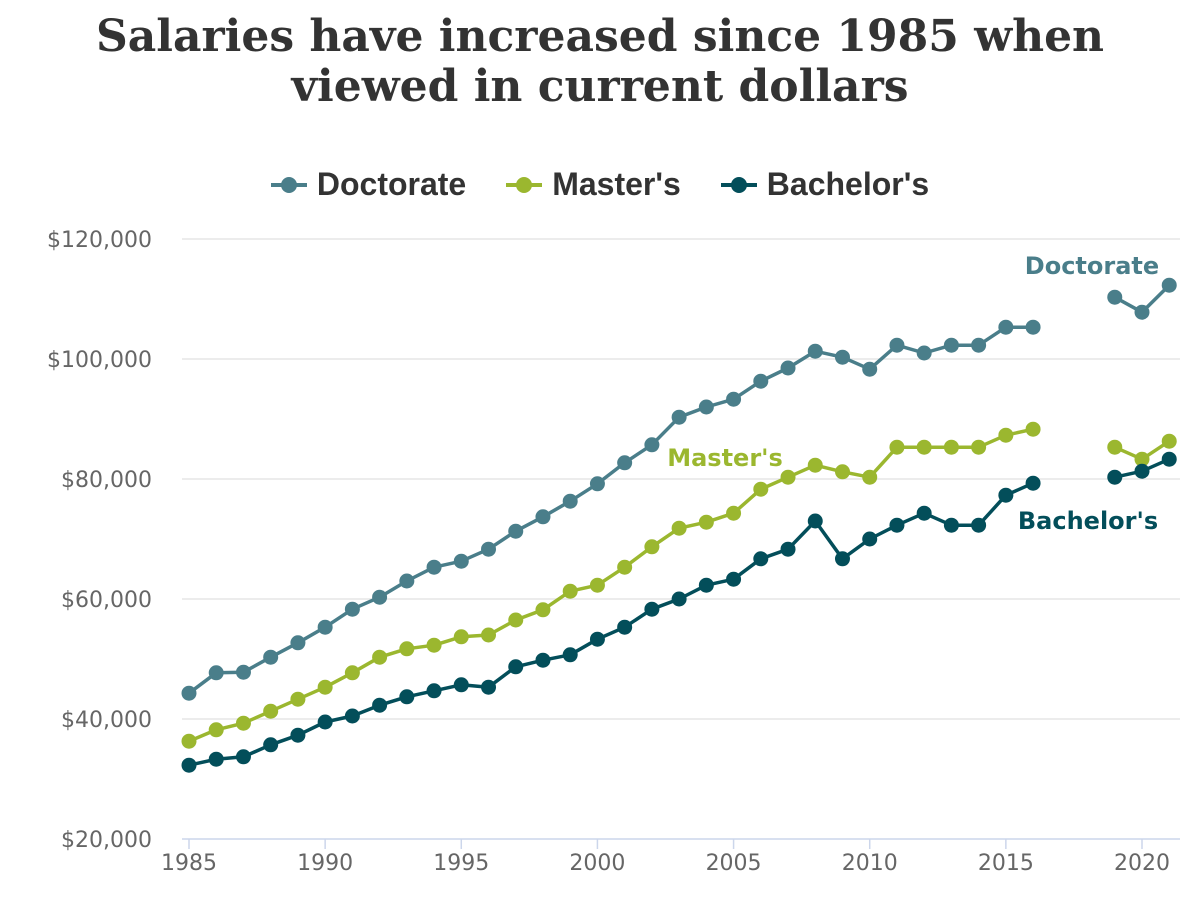 The height and width of the screenshot is (916, 1200). I want to click on y-tick-label: $120,000, so click(99, 240).